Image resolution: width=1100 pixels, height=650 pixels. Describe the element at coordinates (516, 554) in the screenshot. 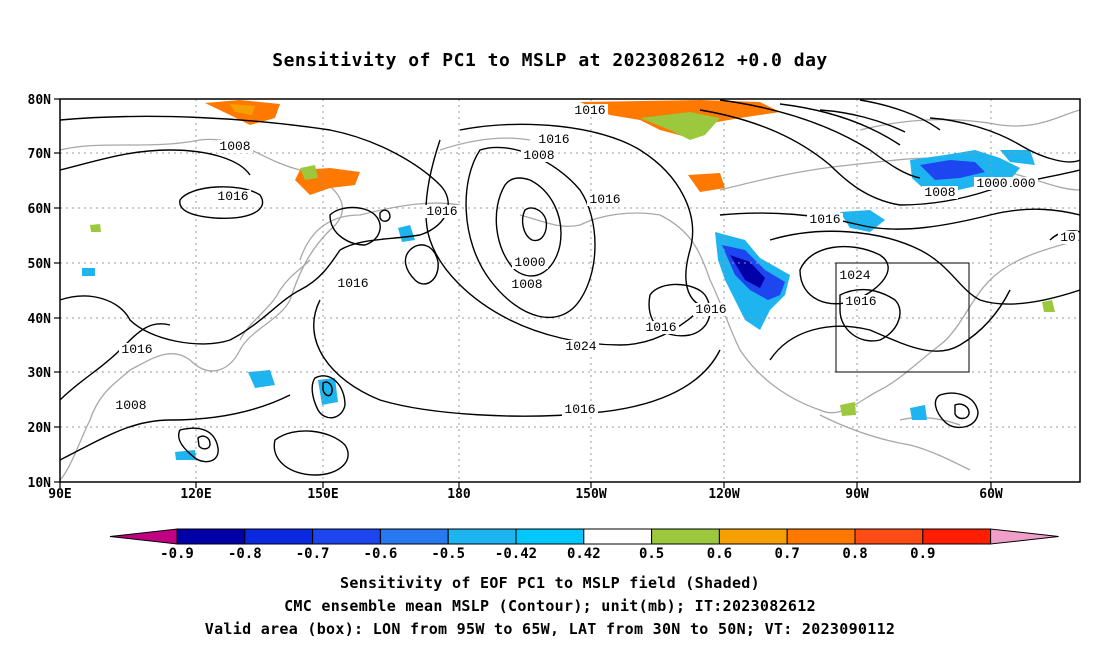

I see `colorbar-label: -0.42` at that location.